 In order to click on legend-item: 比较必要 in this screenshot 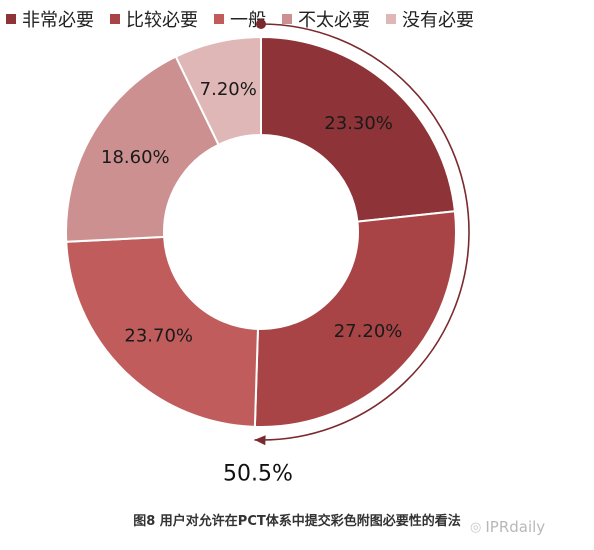, I will do `click(154, 19)`.